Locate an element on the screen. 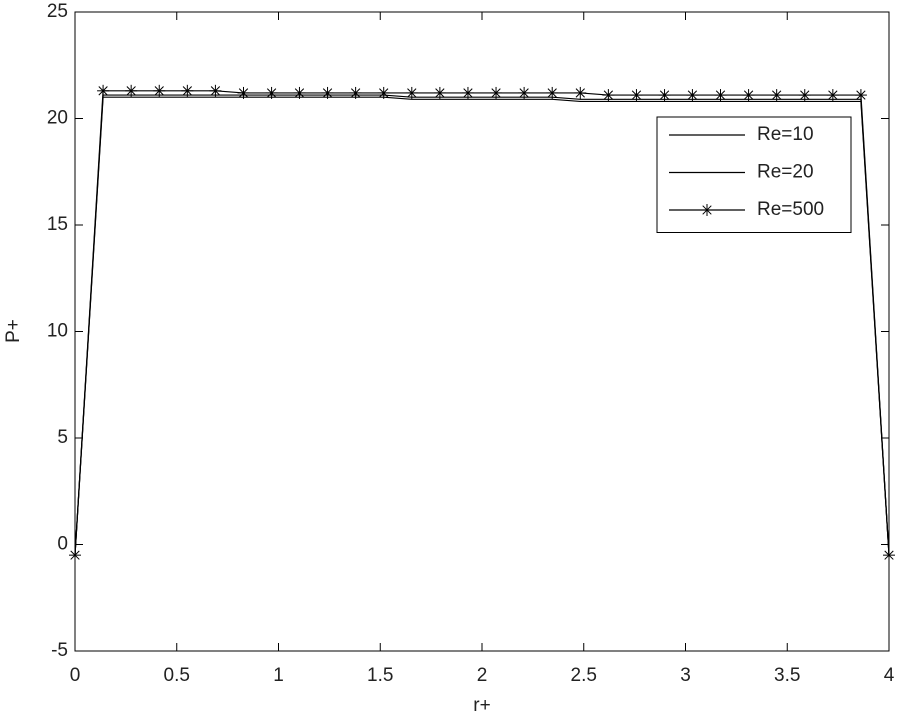 Image resolution: width=901 pixels, height=725 pixels. y-tick-label: 25 is located at coordinates (57, 11).